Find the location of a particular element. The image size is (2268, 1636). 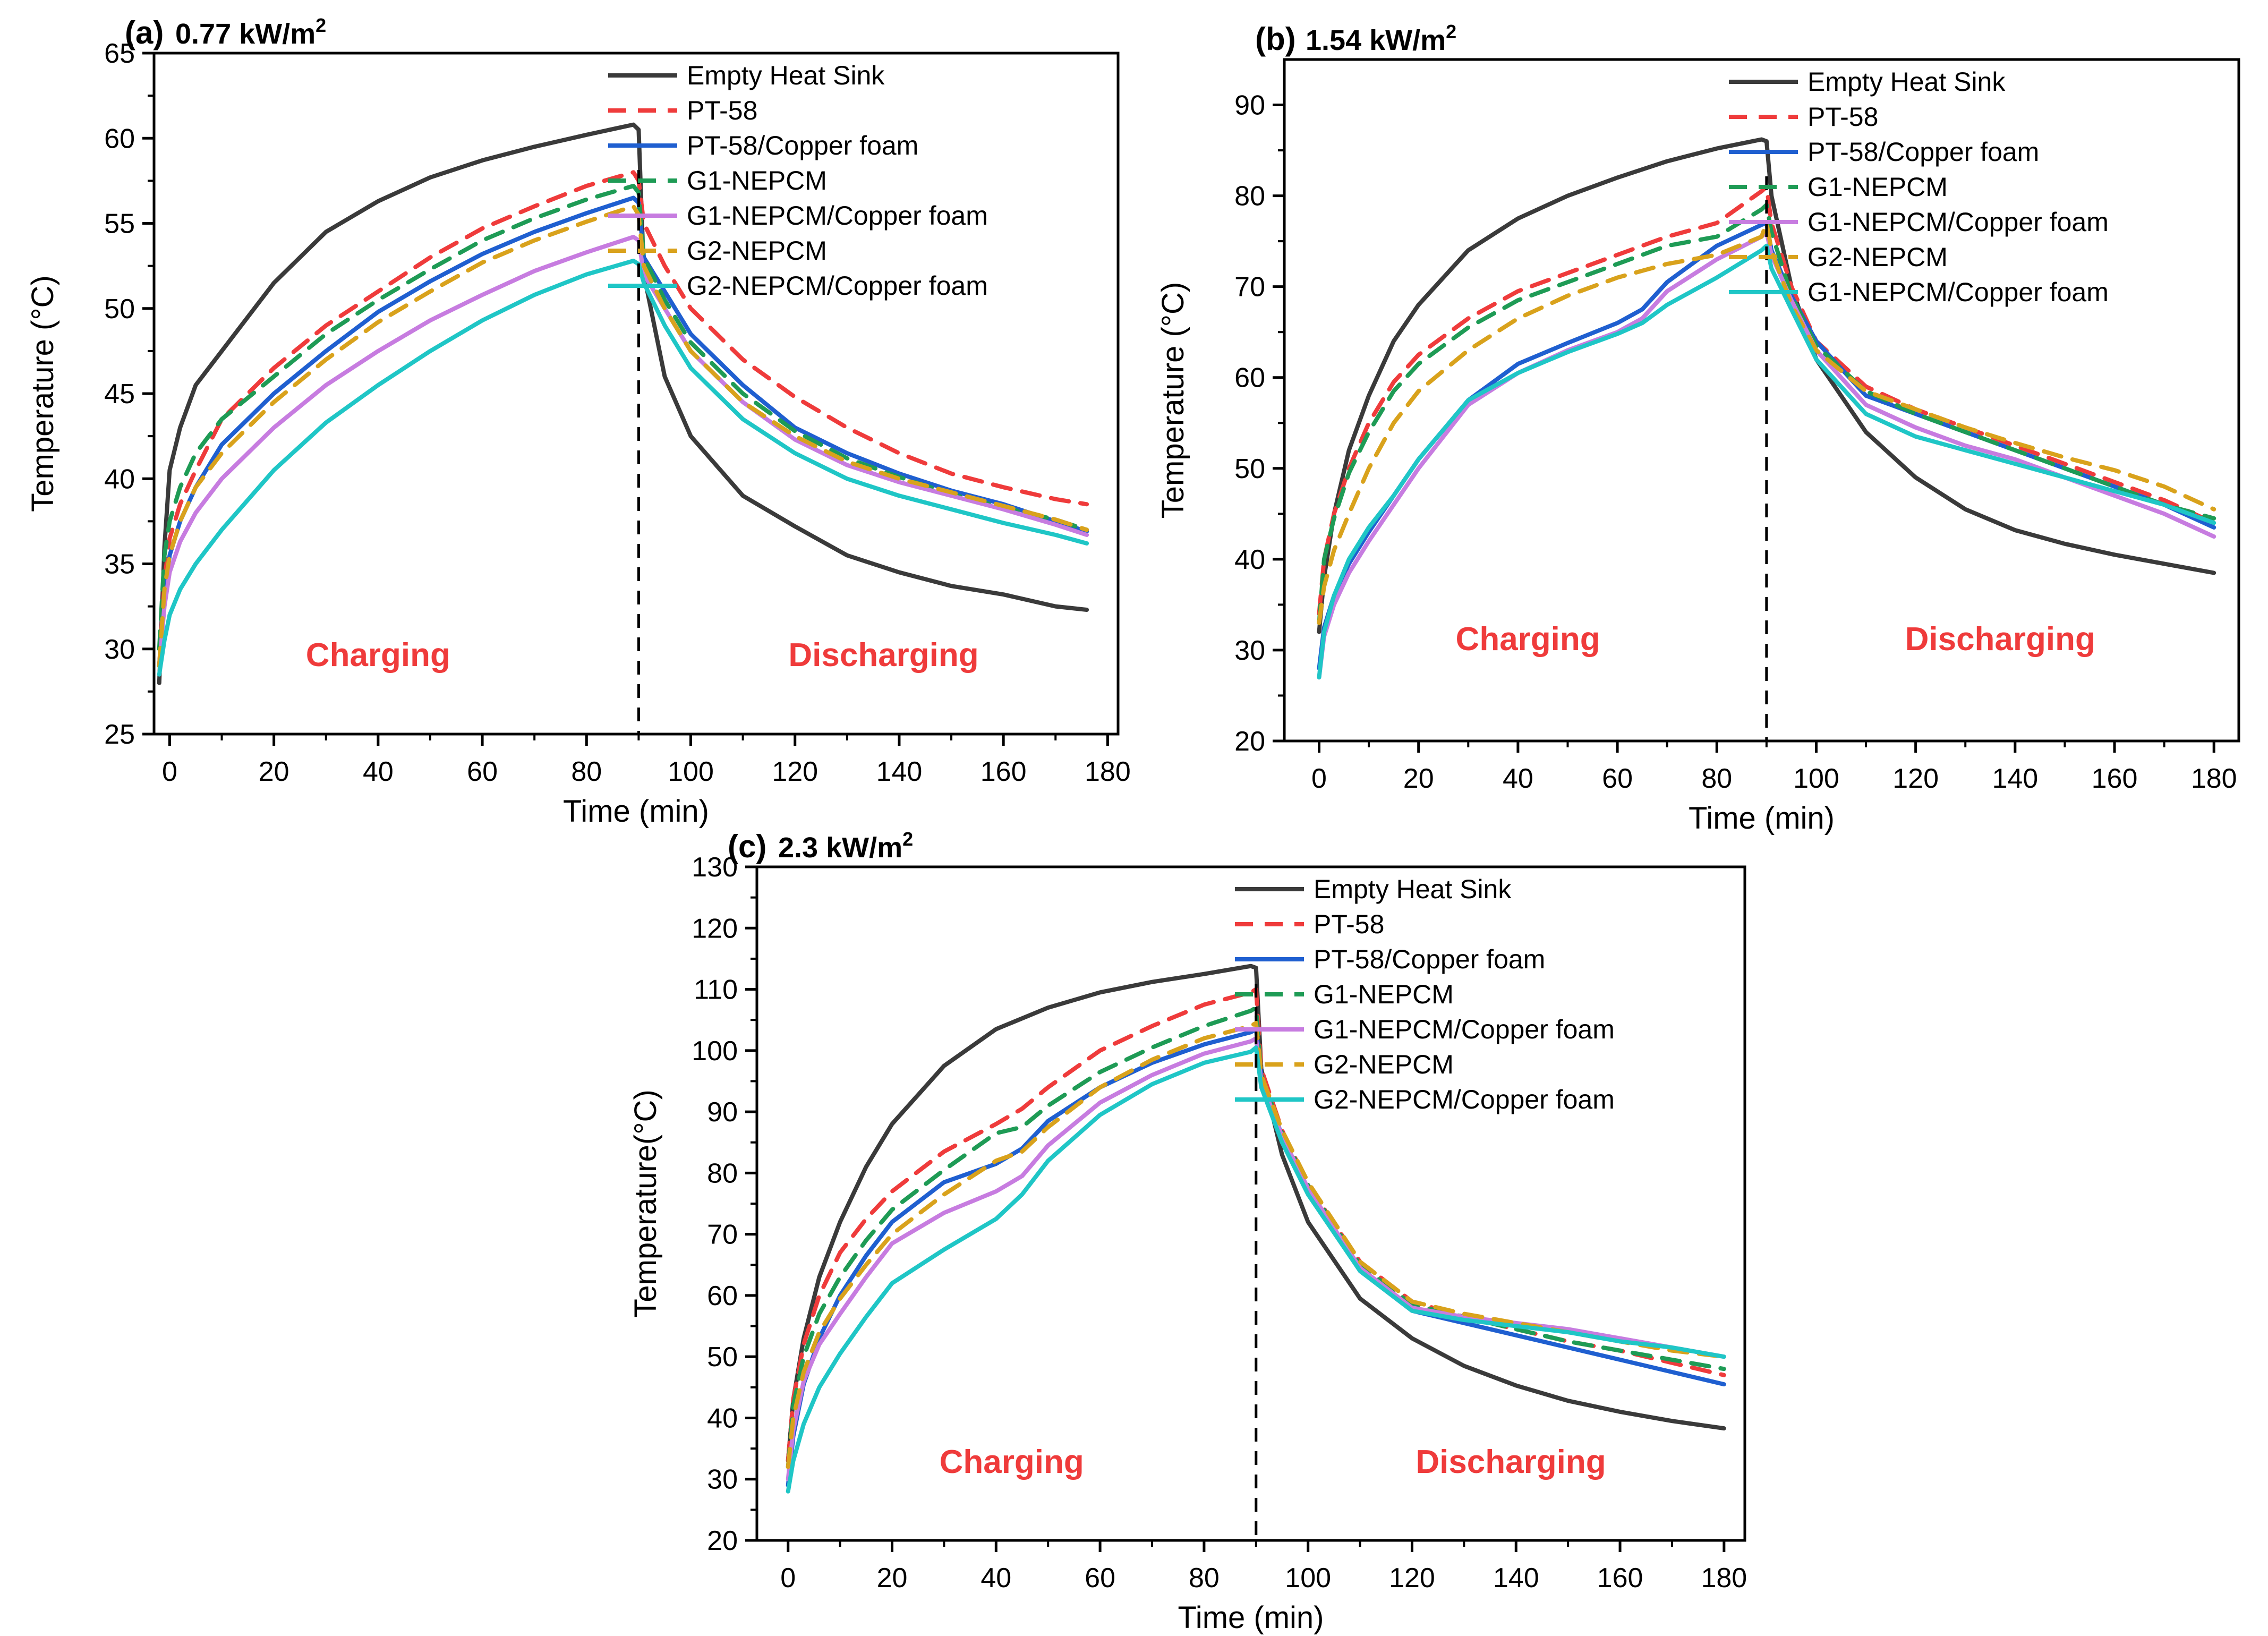

y-tick-label-c: 40 is located at coordinates (722, 1418).